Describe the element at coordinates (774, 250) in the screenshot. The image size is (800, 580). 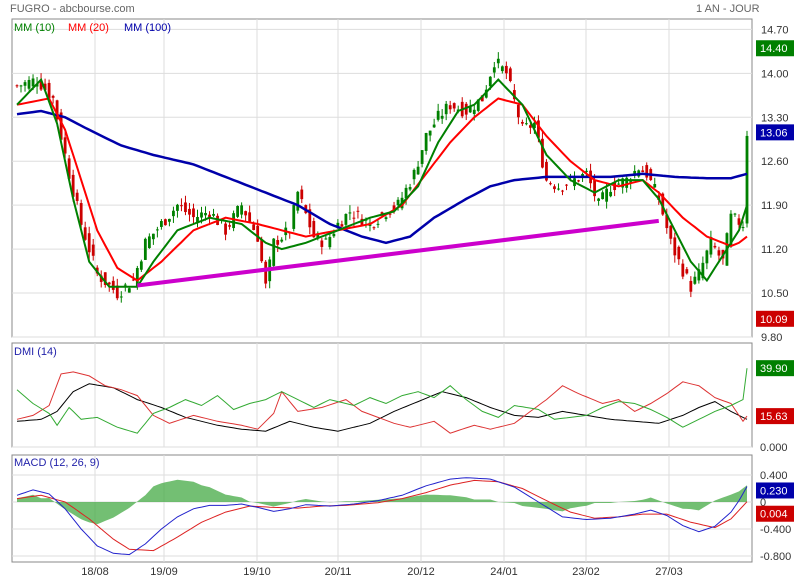
I see `y-tick-label: 11.20` at that location.